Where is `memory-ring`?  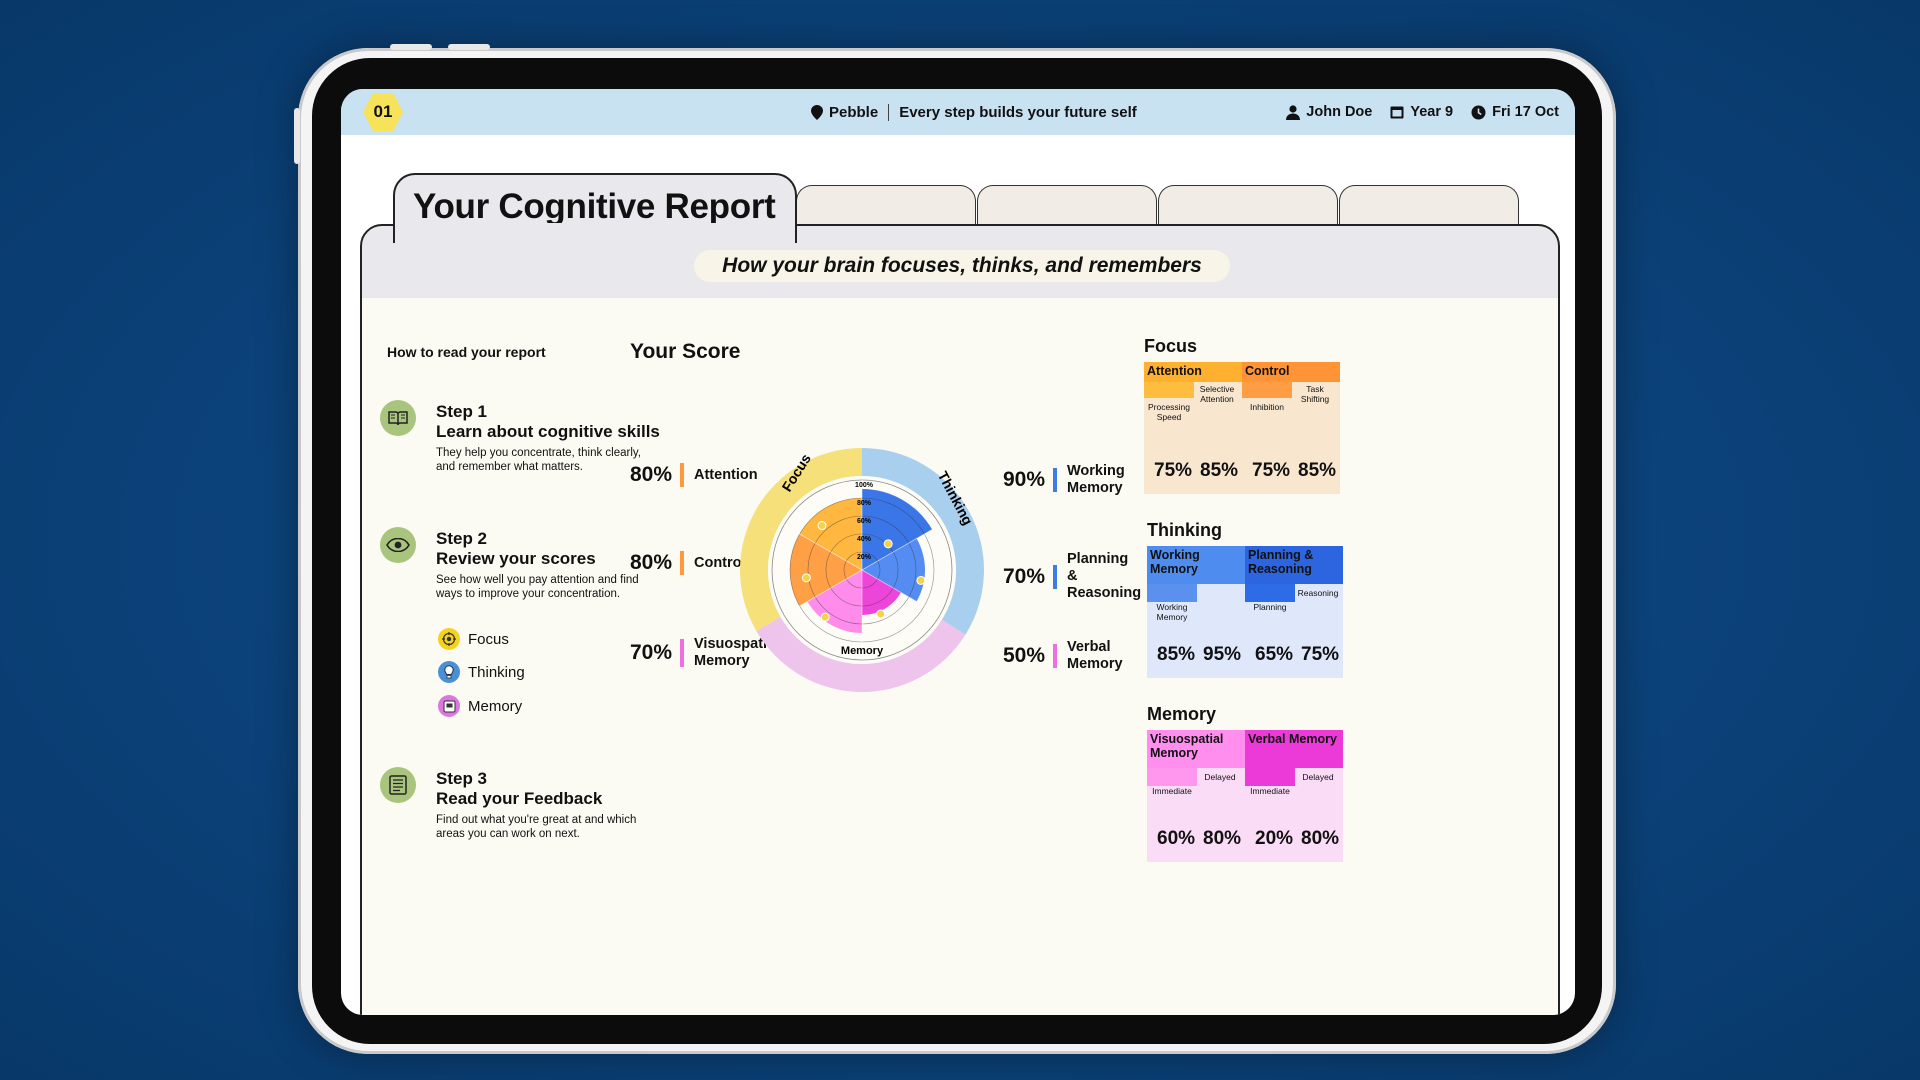 memory-ring is located at coordinates (861, 654).